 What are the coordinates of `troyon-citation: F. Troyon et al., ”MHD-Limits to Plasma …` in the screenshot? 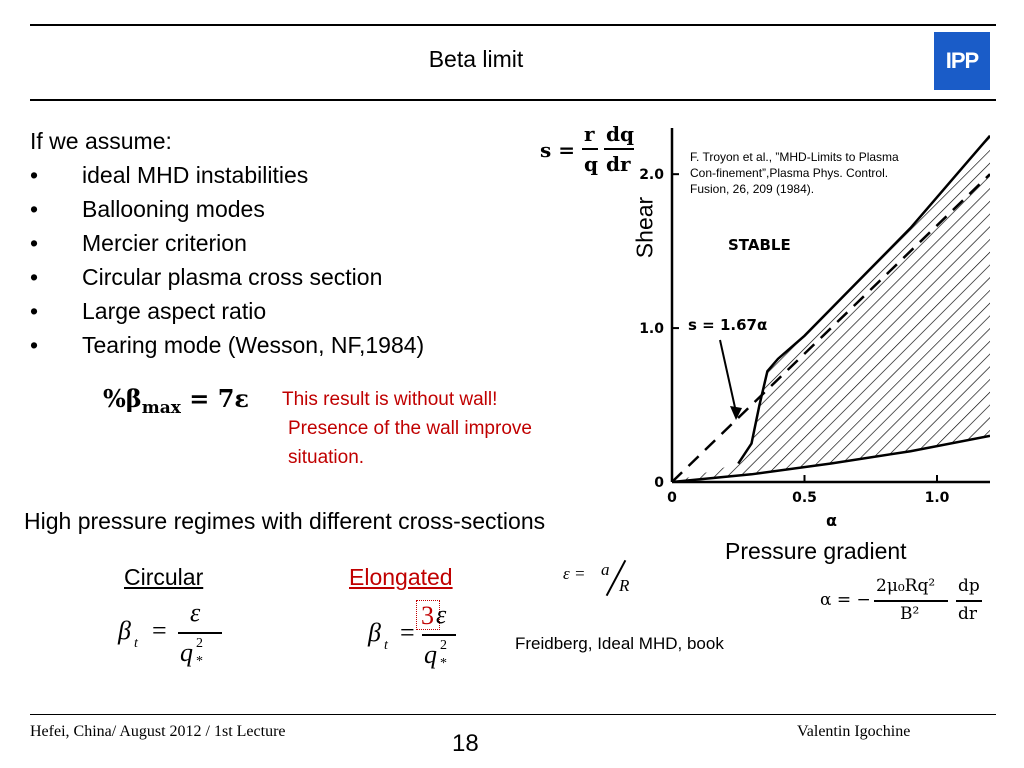 It's located at (795, 173).